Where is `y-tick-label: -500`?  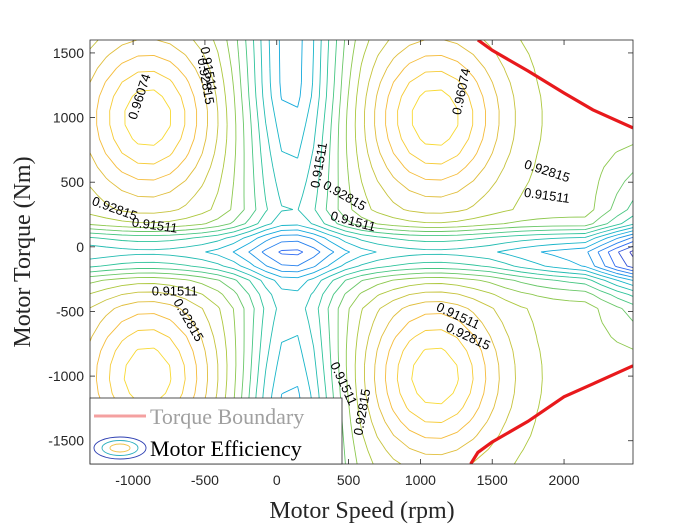
y-tick-label: -500 is located at coordinates (70, 311).